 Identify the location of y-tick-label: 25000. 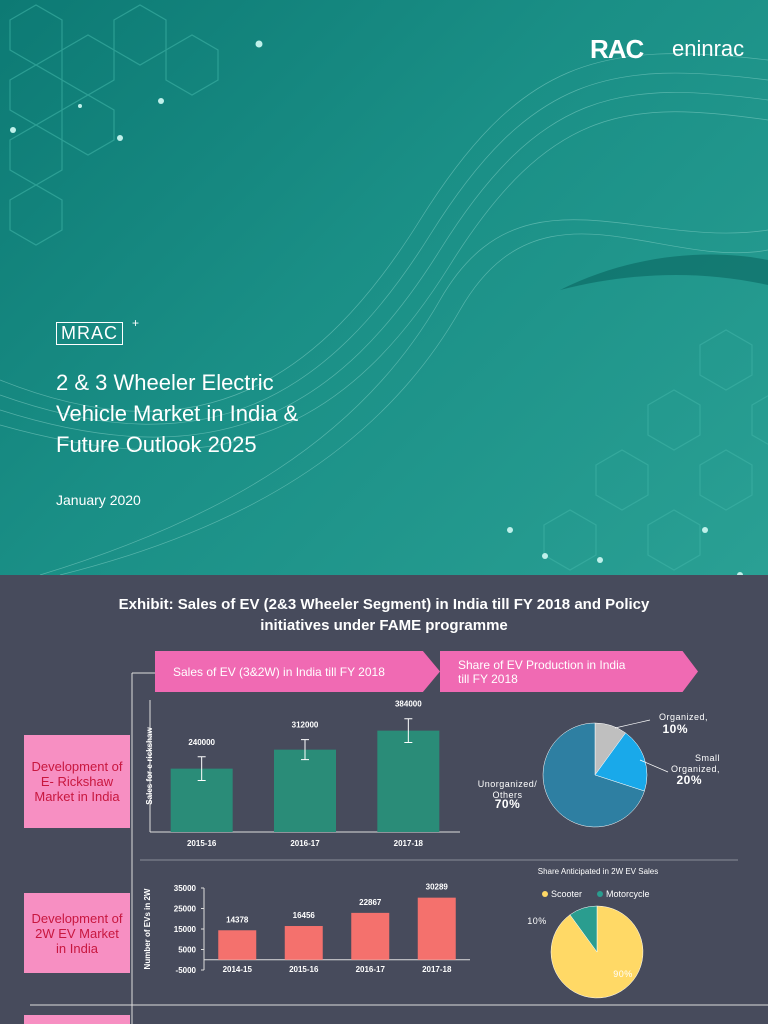
(185, 909).